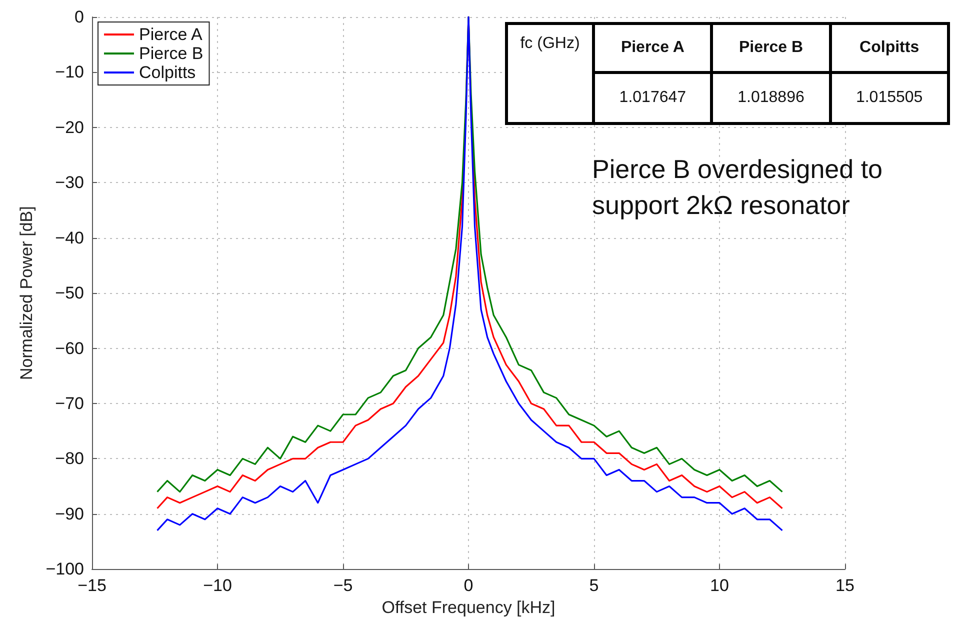 Image resolution: width=955 pixels, height=629 pixels. What do you see at coordinates (69, 293) in the screenshot?
I see `y-tick-label: −50` at bounding box center [69, 293].